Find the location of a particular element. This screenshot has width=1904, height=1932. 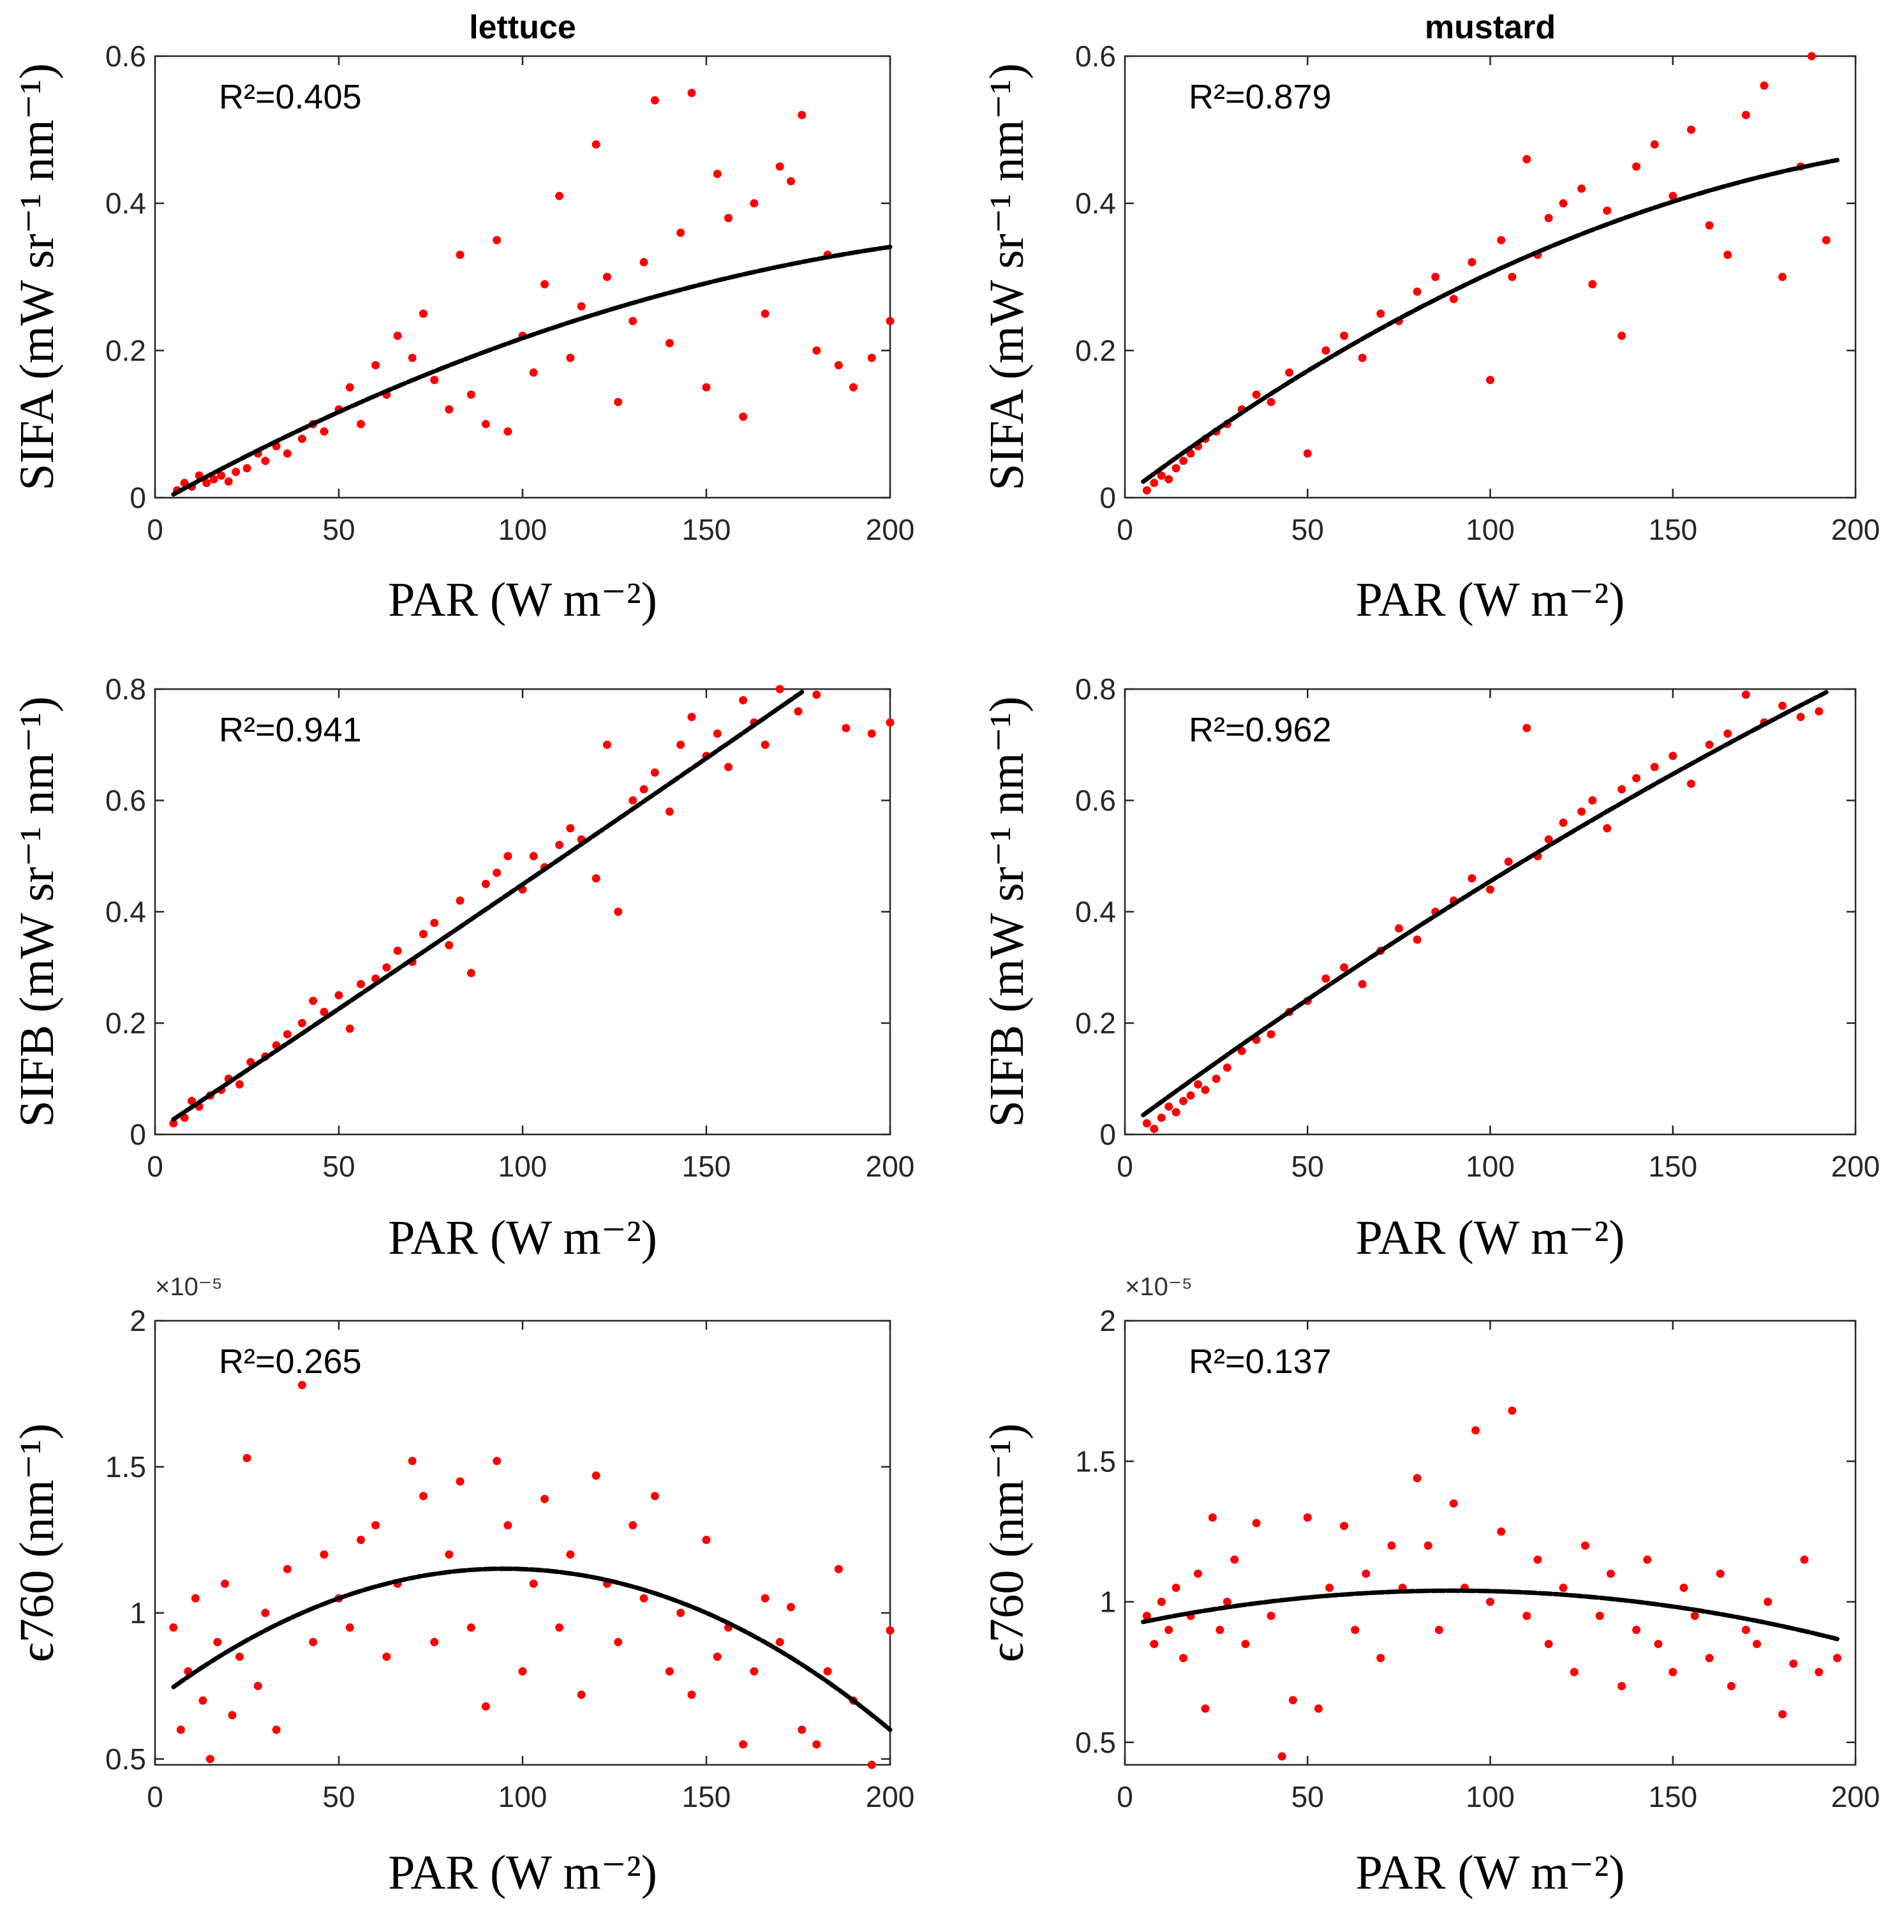

r-squared-label: R²=0.941 is located at coordinates (290, 730).